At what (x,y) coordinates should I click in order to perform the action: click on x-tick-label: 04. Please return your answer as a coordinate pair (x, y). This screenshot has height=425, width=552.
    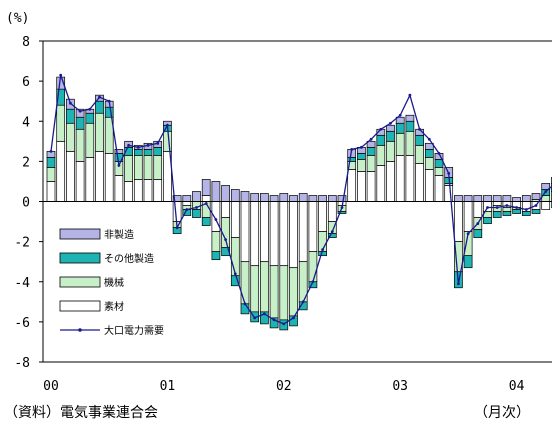
    Looking at the image, I should click on (517, 386).